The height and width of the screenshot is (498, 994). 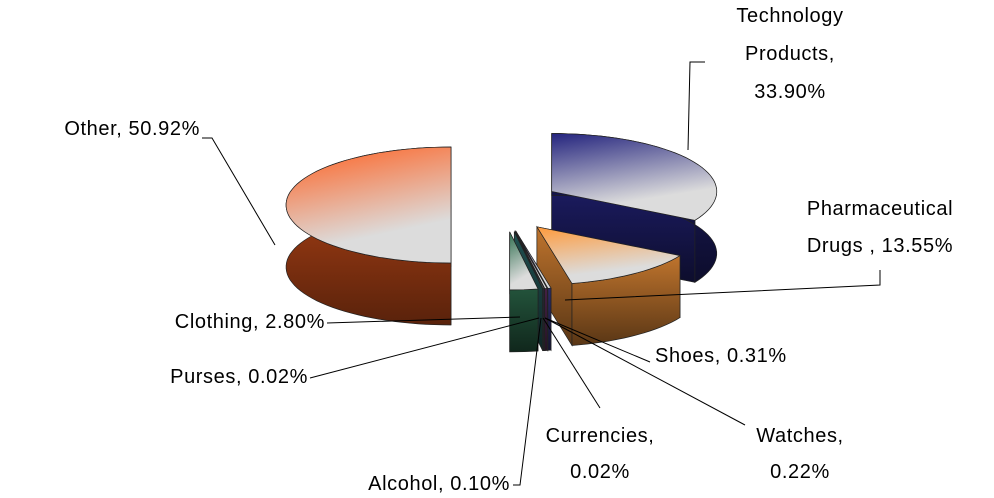 What do you see at coordinates (880, 227) in the screenshot?
I see `data-label: Pharmaceutical Drugs , 13.55%` at bounding box center [880, 227].